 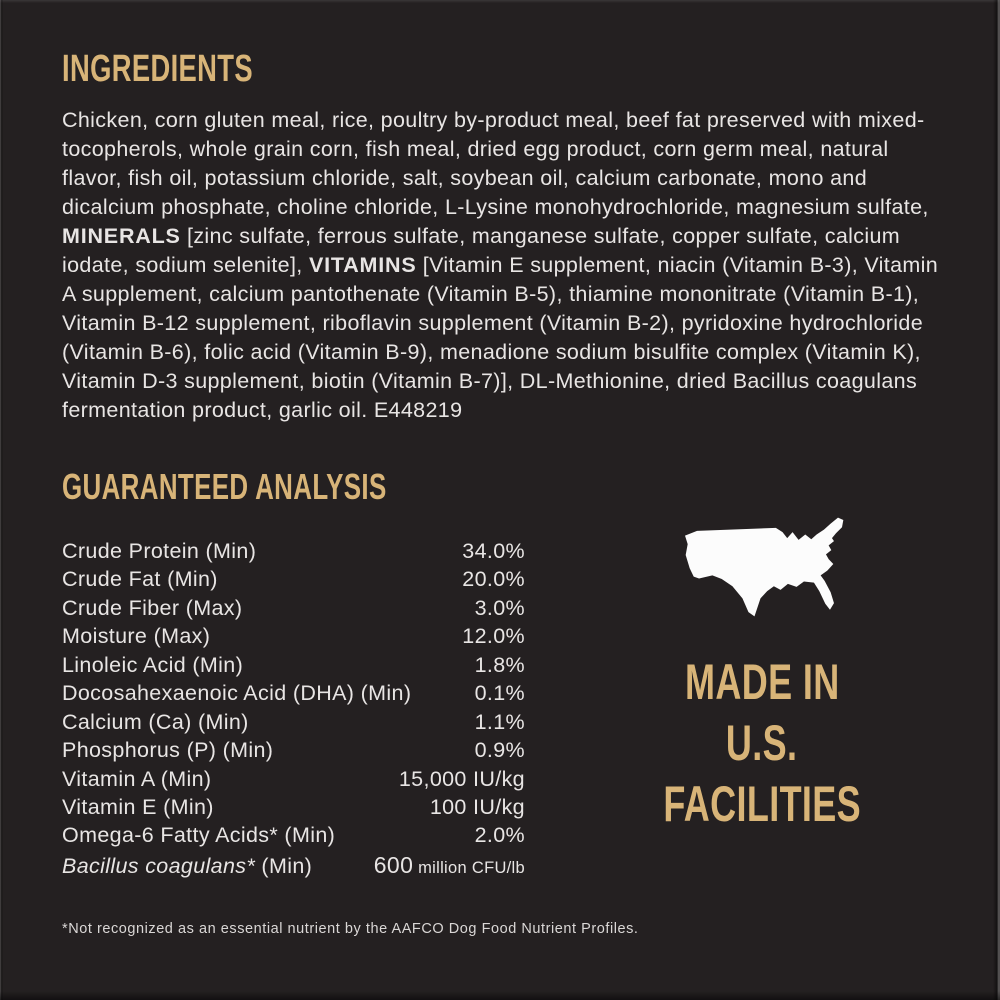 I want to click on nutrient-label: Moisture (Max), so click(x=136, y=636).